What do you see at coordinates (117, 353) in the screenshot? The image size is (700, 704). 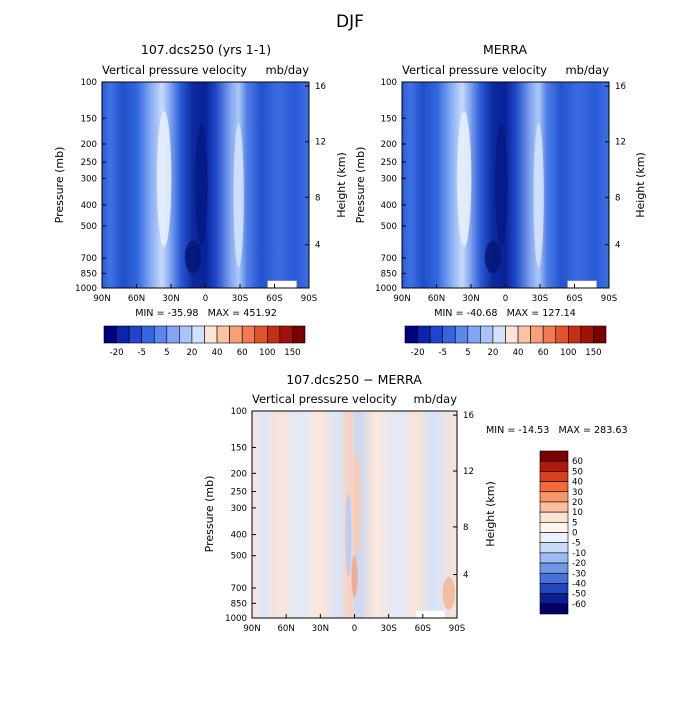 I see `colorbar-label: -20` at bounding box center [117, 353].